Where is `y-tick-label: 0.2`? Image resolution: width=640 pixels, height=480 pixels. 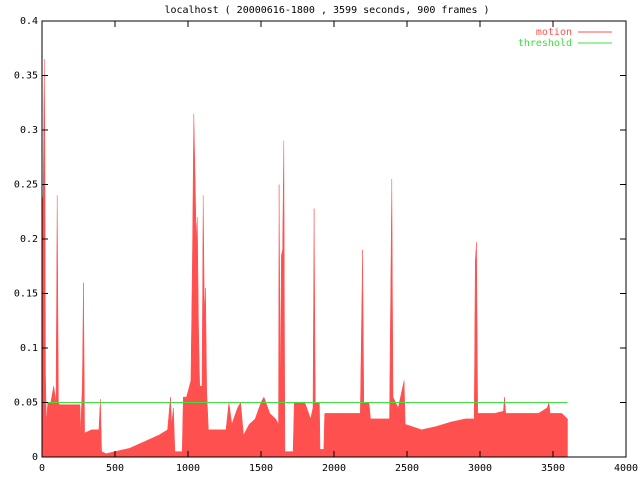 y-tick-label: 0.2 is located at coordinates (29, 239).